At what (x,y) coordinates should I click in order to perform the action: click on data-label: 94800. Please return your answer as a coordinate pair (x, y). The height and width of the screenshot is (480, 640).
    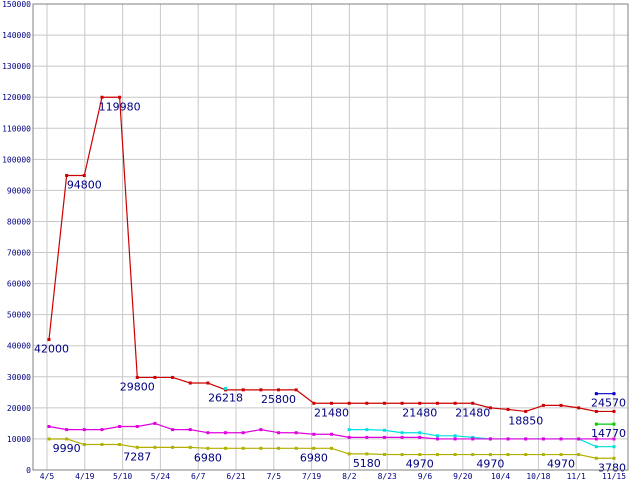
    Looking at the image, I should click on (84, 184).